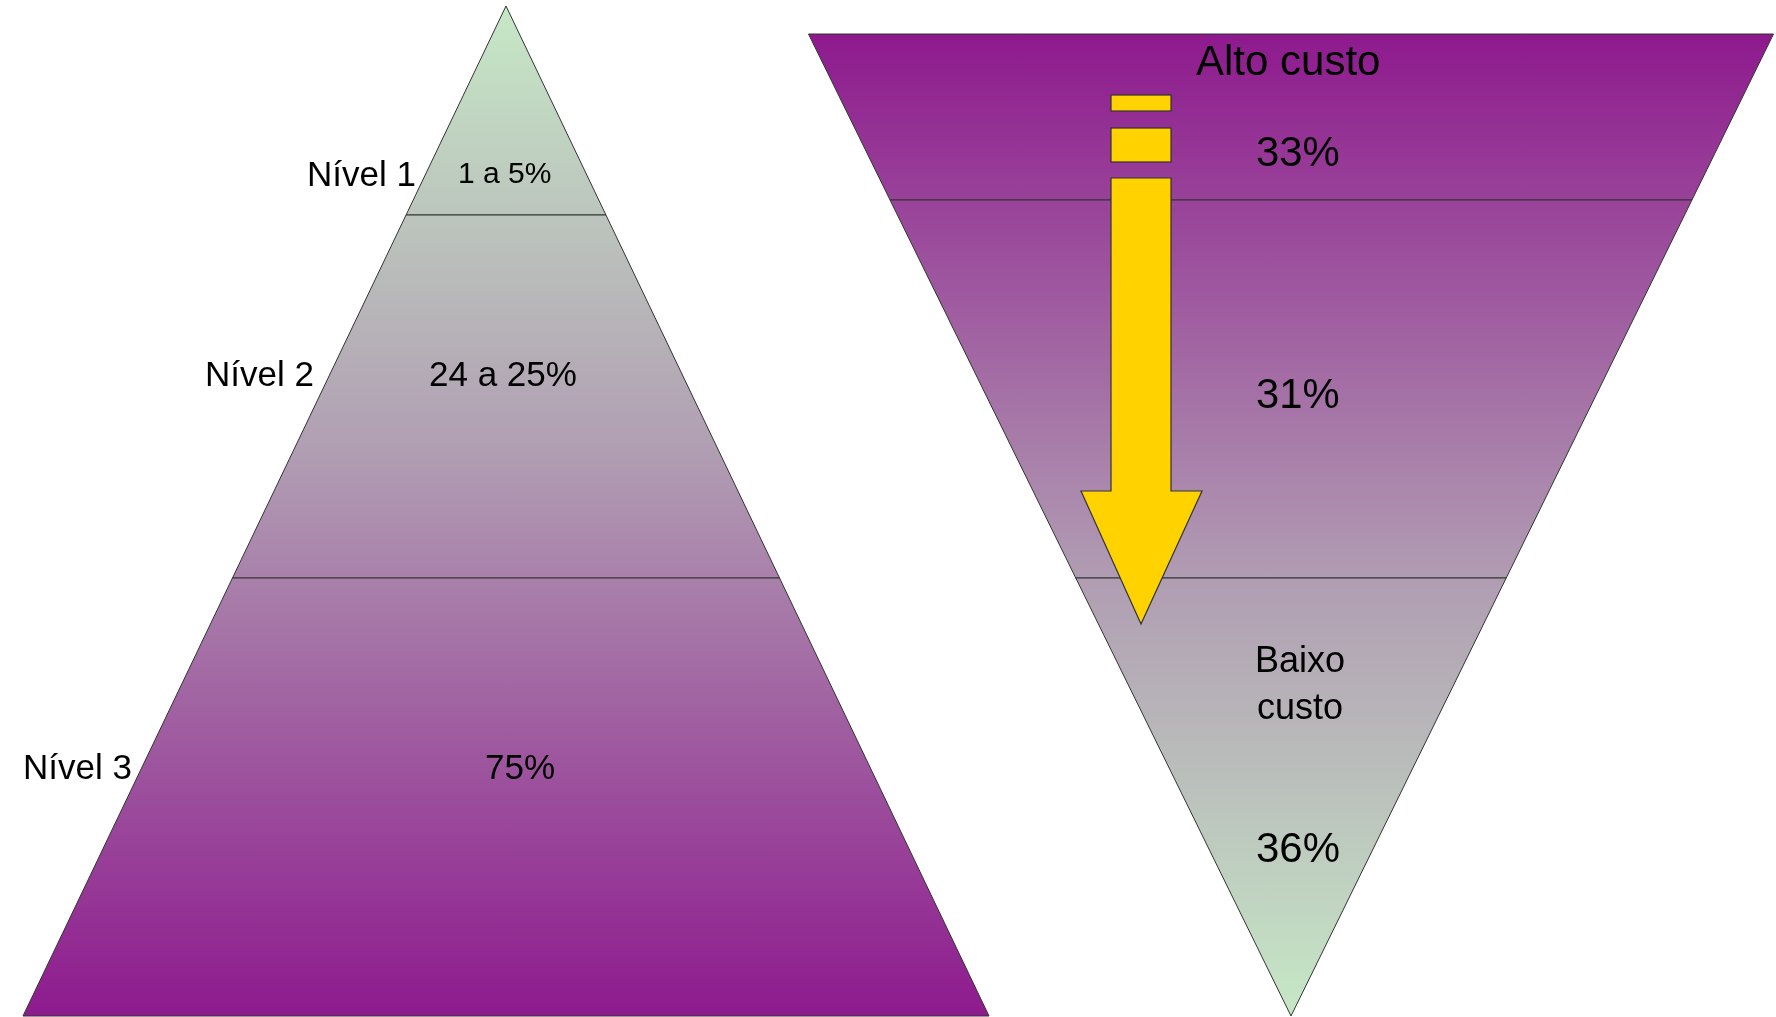  I want to click on data-label: 24 a 25%, so click(503, 373).